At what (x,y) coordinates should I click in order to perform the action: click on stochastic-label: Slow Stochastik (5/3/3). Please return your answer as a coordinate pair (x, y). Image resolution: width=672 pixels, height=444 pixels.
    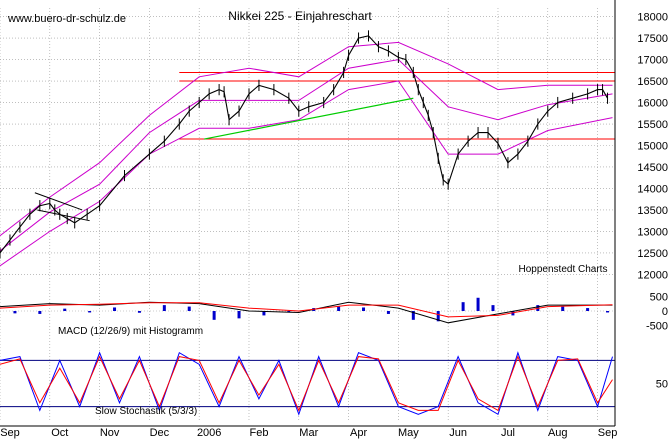
    Looking at the image, I should click on (146, 411).